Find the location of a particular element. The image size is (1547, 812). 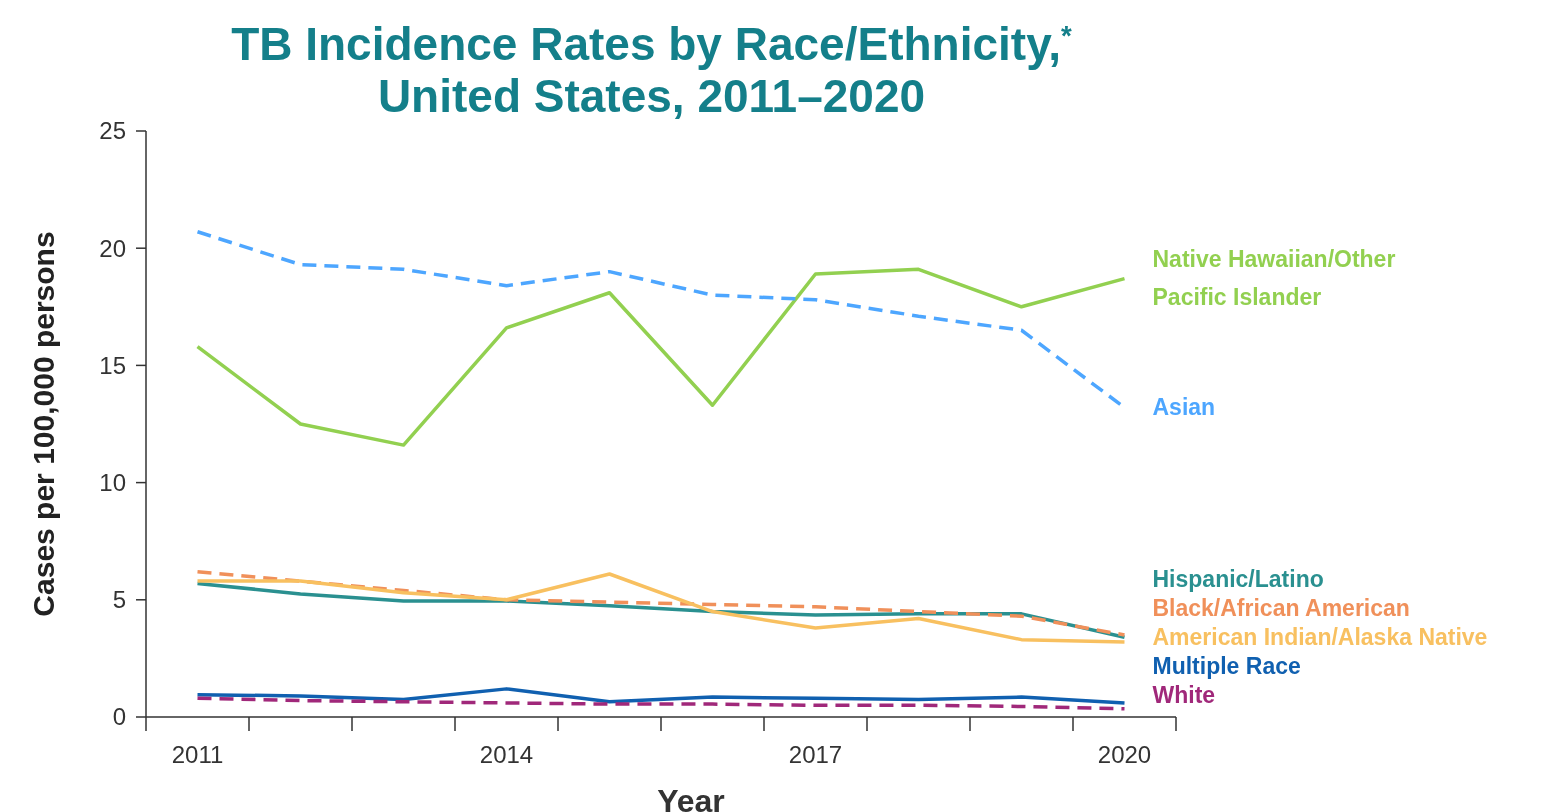

y-tick-label: 0 is located at coordinates (119, 717).